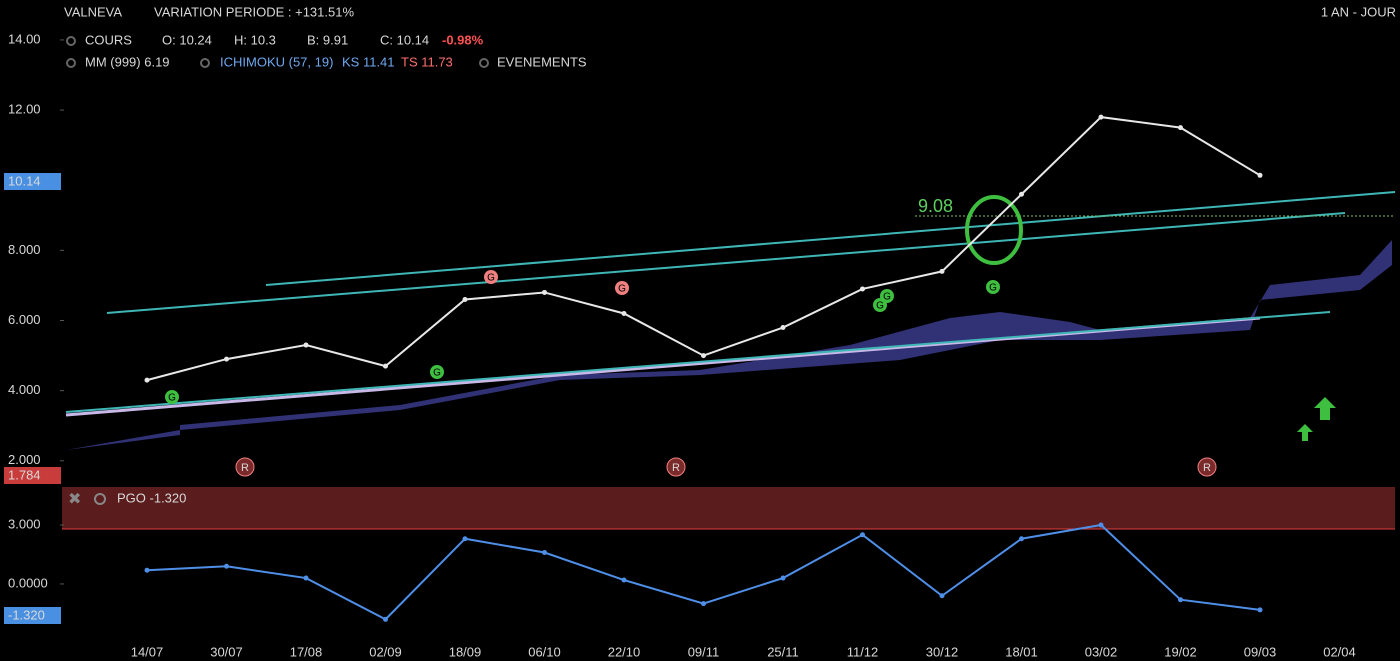 The width and height of the screenshot is (1400, 661). What do you see at coordinates (28, 582) in the screenshot?
I see `y-tick-label: 0.0000` at bounding box center [28, 582].